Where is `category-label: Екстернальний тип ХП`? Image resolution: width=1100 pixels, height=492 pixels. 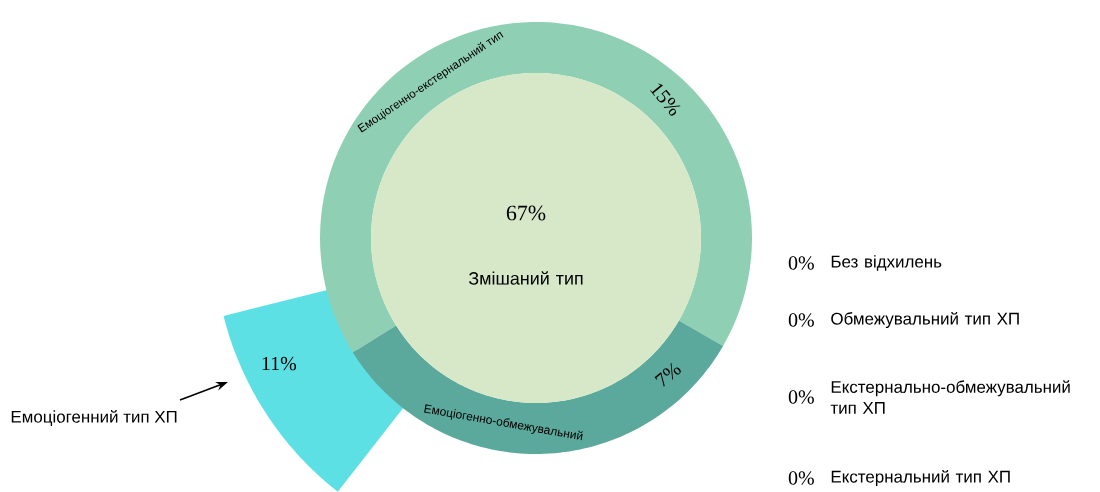 category-label: Екстернальний тип ХП is located at coordinates (920, 478).